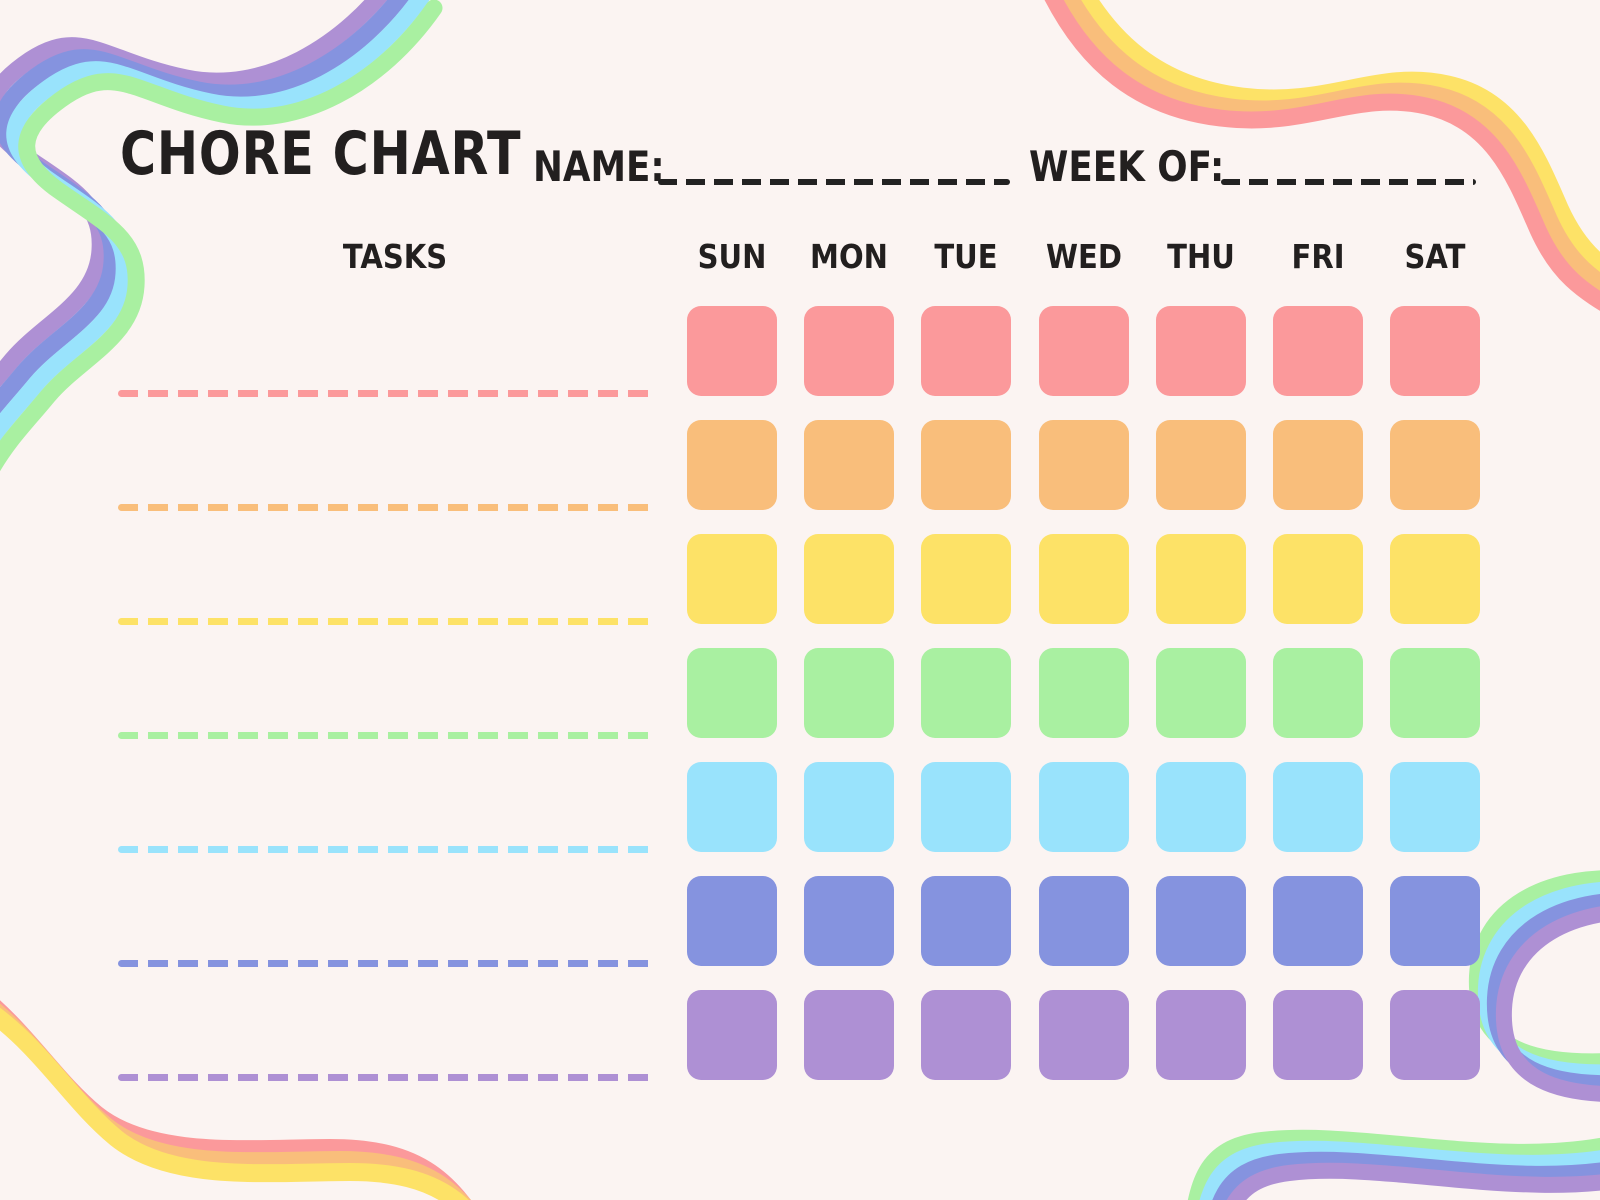  Describe the element at coordinates (966, 579) in the screenshot. I see `chore-cell-r3-tue` at that location.